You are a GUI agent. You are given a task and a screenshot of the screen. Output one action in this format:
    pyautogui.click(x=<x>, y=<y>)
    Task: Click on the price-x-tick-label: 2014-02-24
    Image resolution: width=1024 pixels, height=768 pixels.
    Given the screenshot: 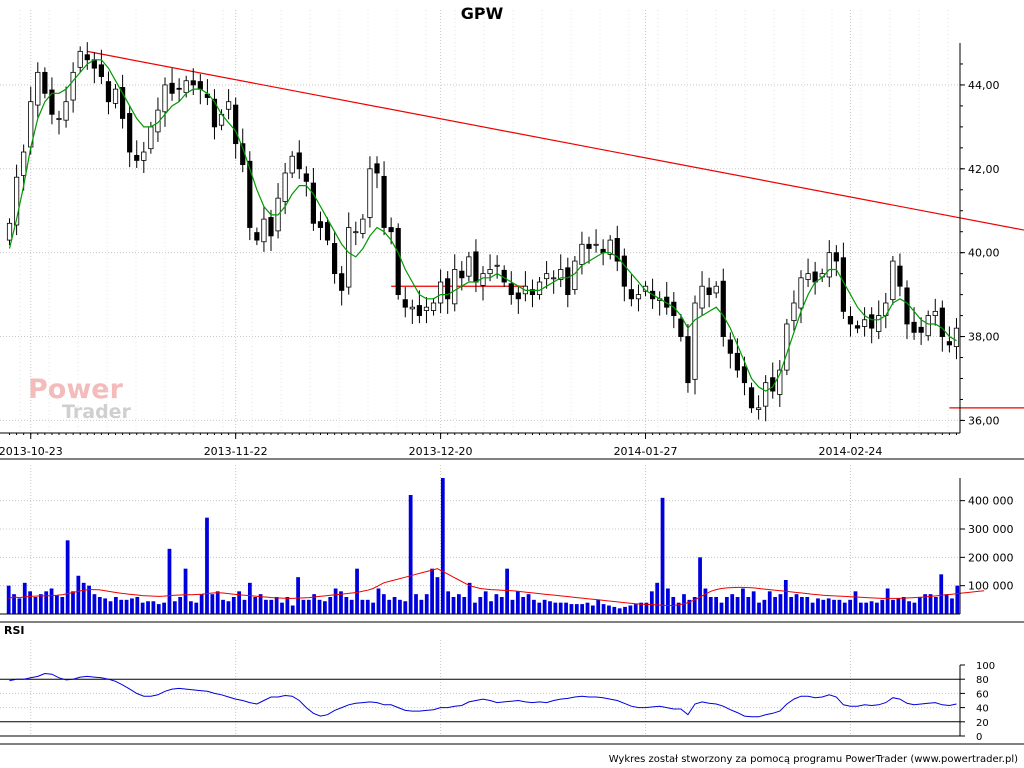 What is the action you would take?
    pyautogui.click(x=850, y=451)
    